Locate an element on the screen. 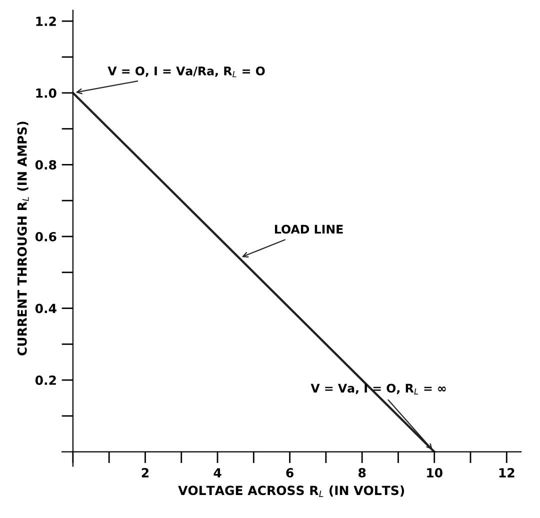  annotation: V = Va, I = O, R$_{L}$ = ∞ is located at coordinates (378, 389).